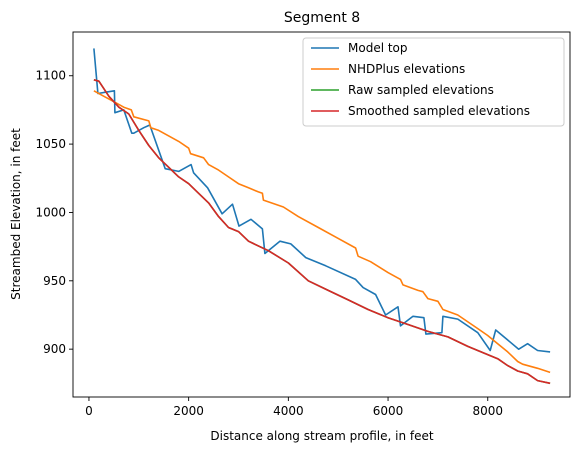 The image size is (580, 453). I want to click on legend-label-nhdplus-elevations: NHDPlus elevations, so click(406, 69).